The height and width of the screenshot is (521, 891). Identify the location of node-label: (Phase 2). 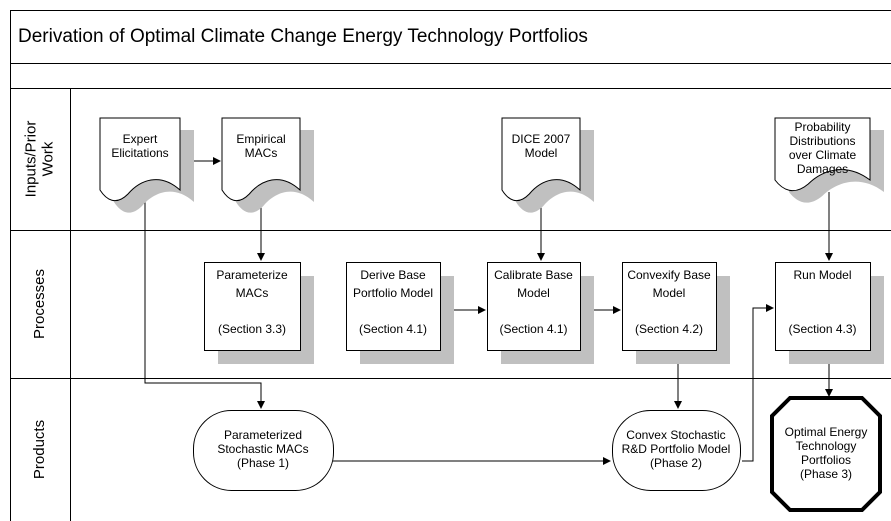
(676, 463).